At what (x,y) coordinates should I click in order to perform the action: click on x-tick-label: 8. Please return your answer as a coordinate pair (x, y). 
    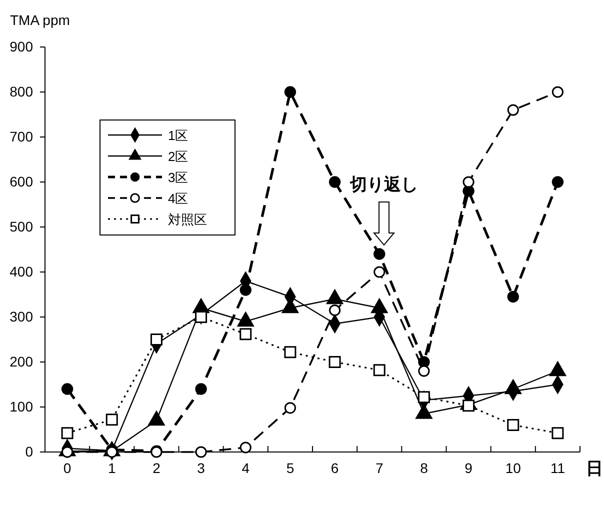
    Looking at the image, I should click on (424, 468).